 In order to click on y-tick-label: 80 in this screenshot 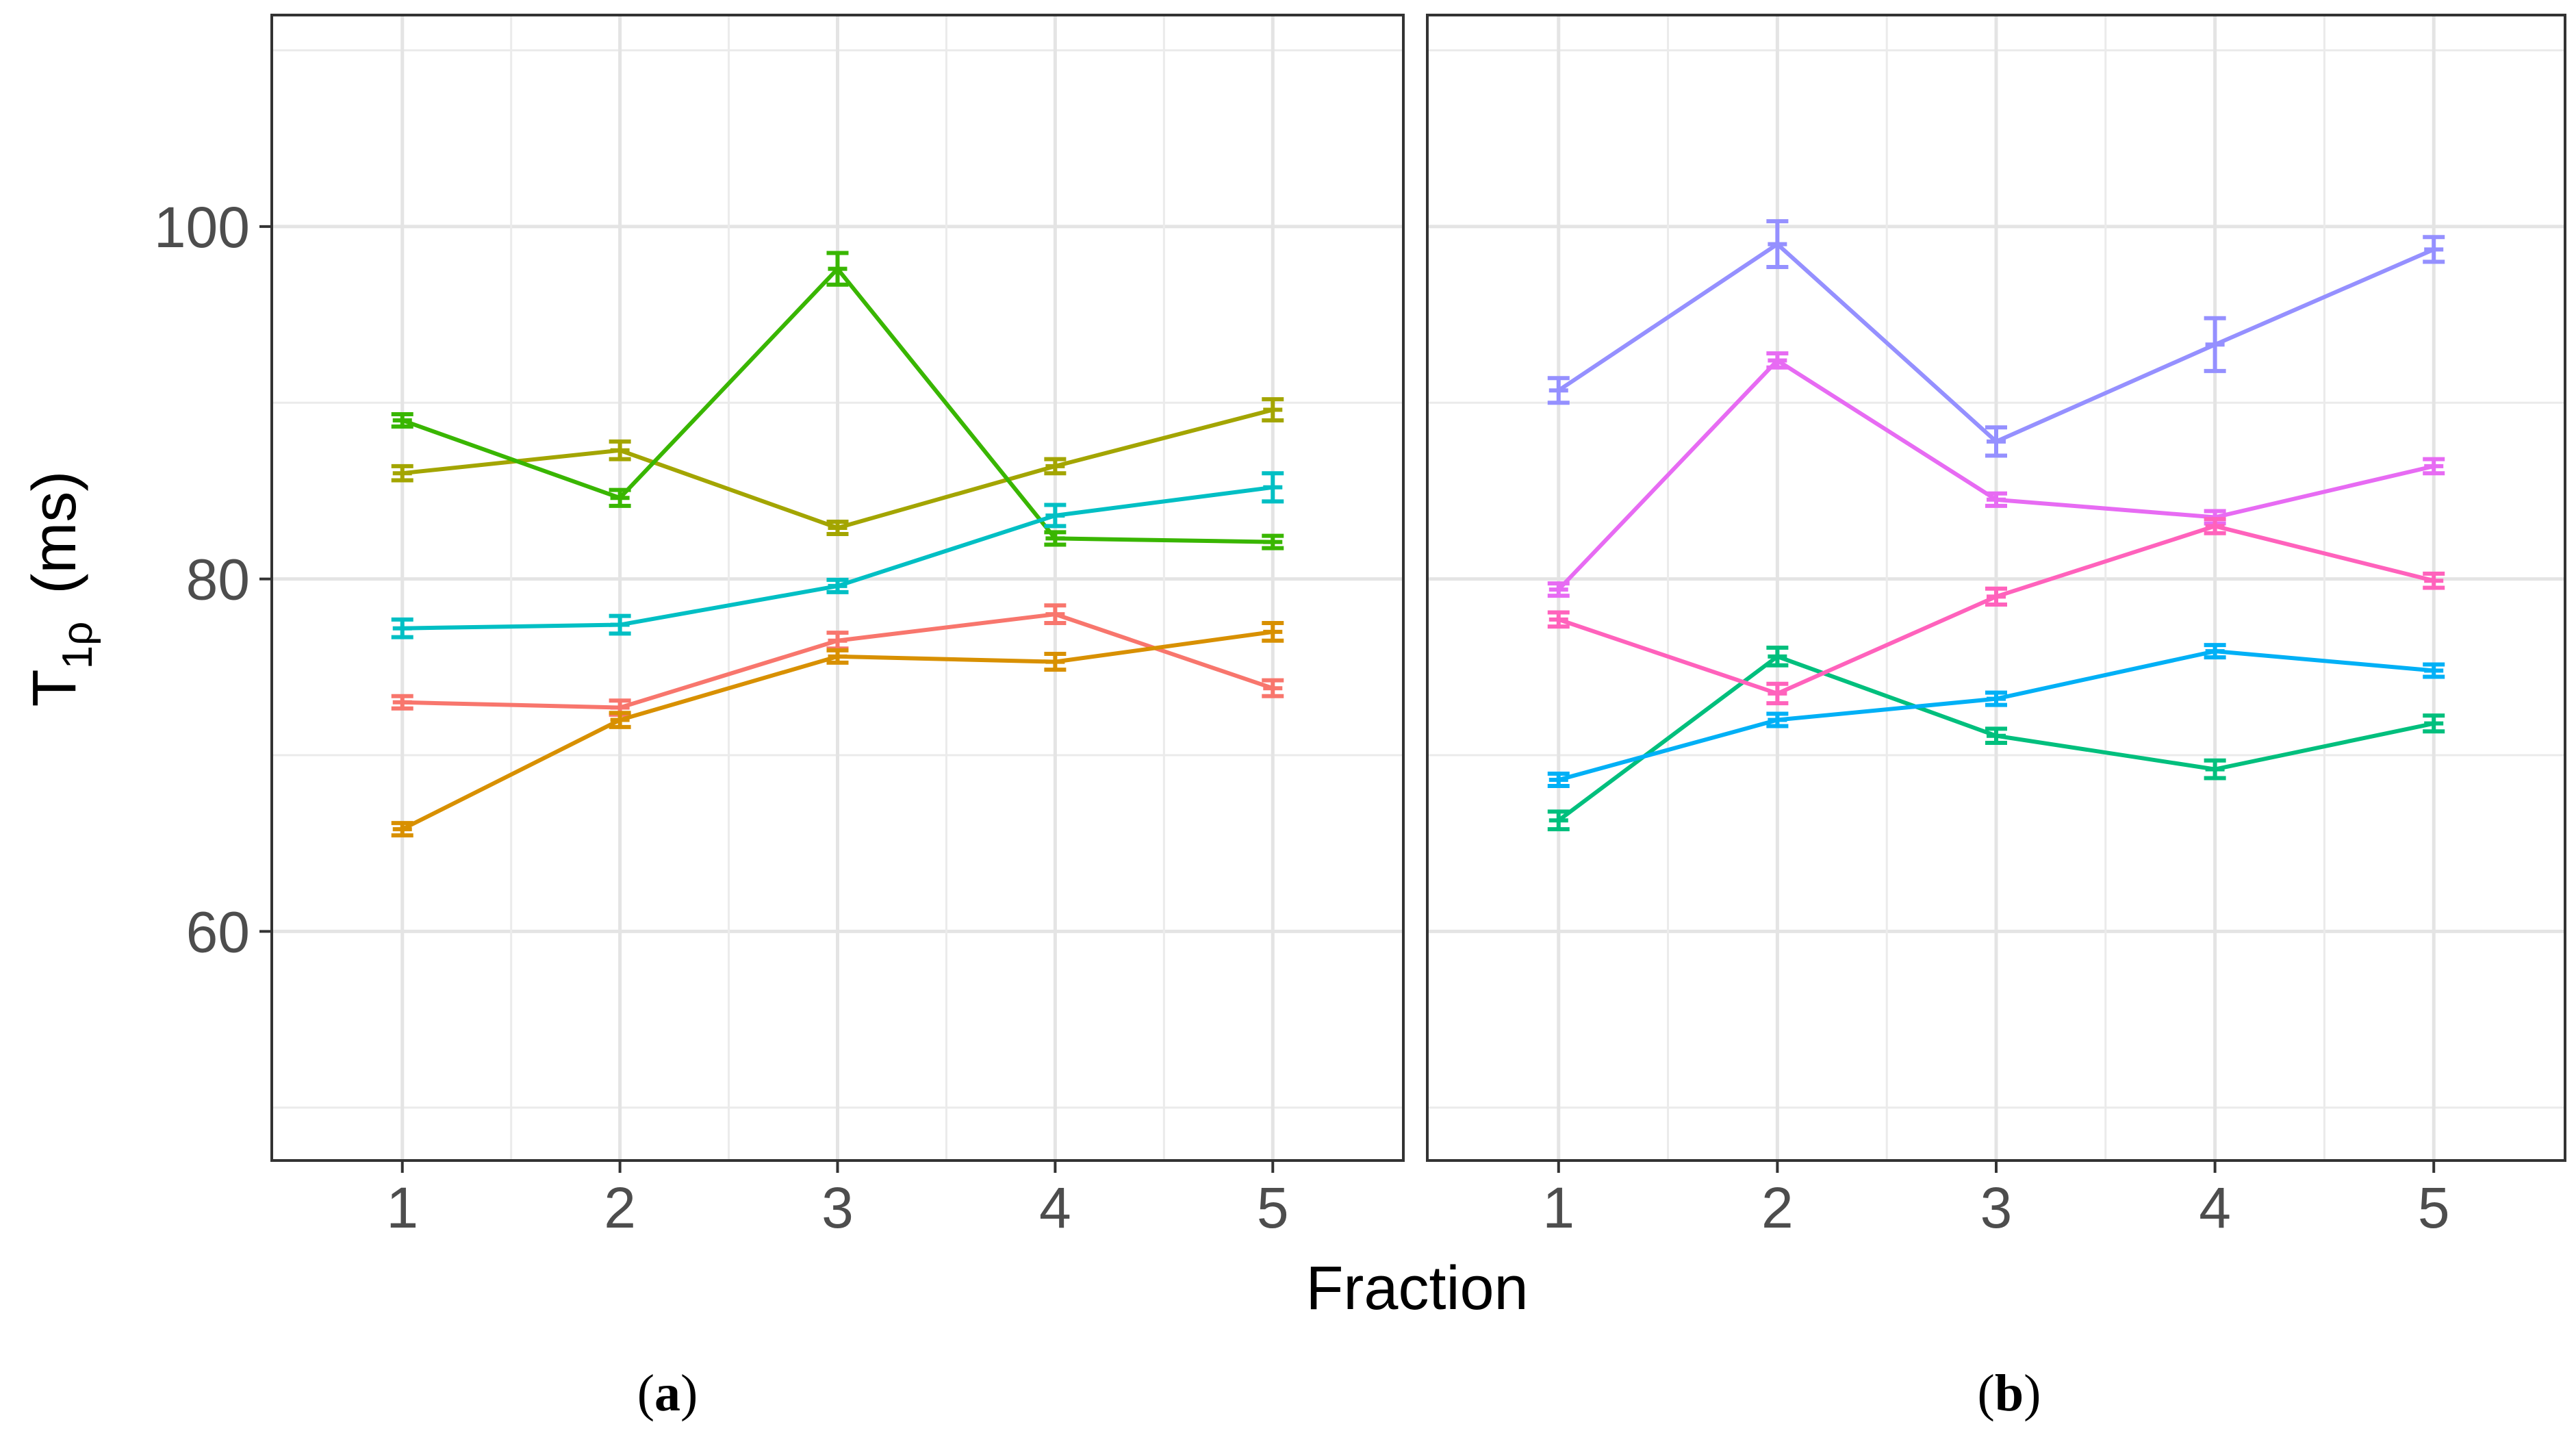, I will do `click(218, 580)`.